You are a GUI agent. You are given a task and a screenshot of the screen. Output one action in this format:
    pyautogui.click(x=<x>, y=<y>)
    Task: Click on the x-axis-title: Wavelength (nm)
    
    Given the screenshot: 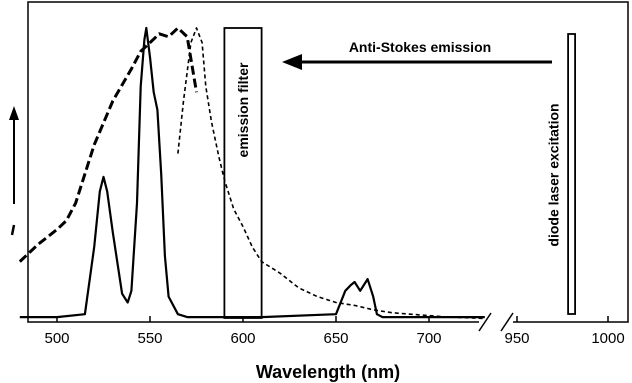 What is the action you would take?
    pyautogui.click(x=328, y=372)
    